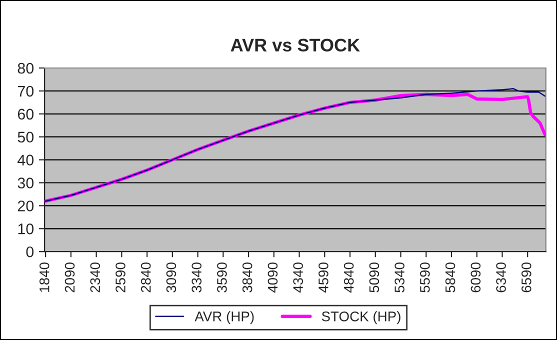 The height and width of the screenshot is (340, 557). I want to click on x-tick-label: 4590, so click(323, 277).